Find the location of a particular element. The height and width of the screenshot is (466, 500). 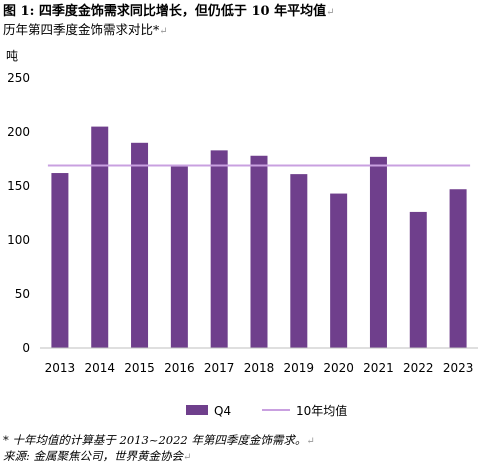

x-tick-label: 2023 is located at coordinates (458, 368).